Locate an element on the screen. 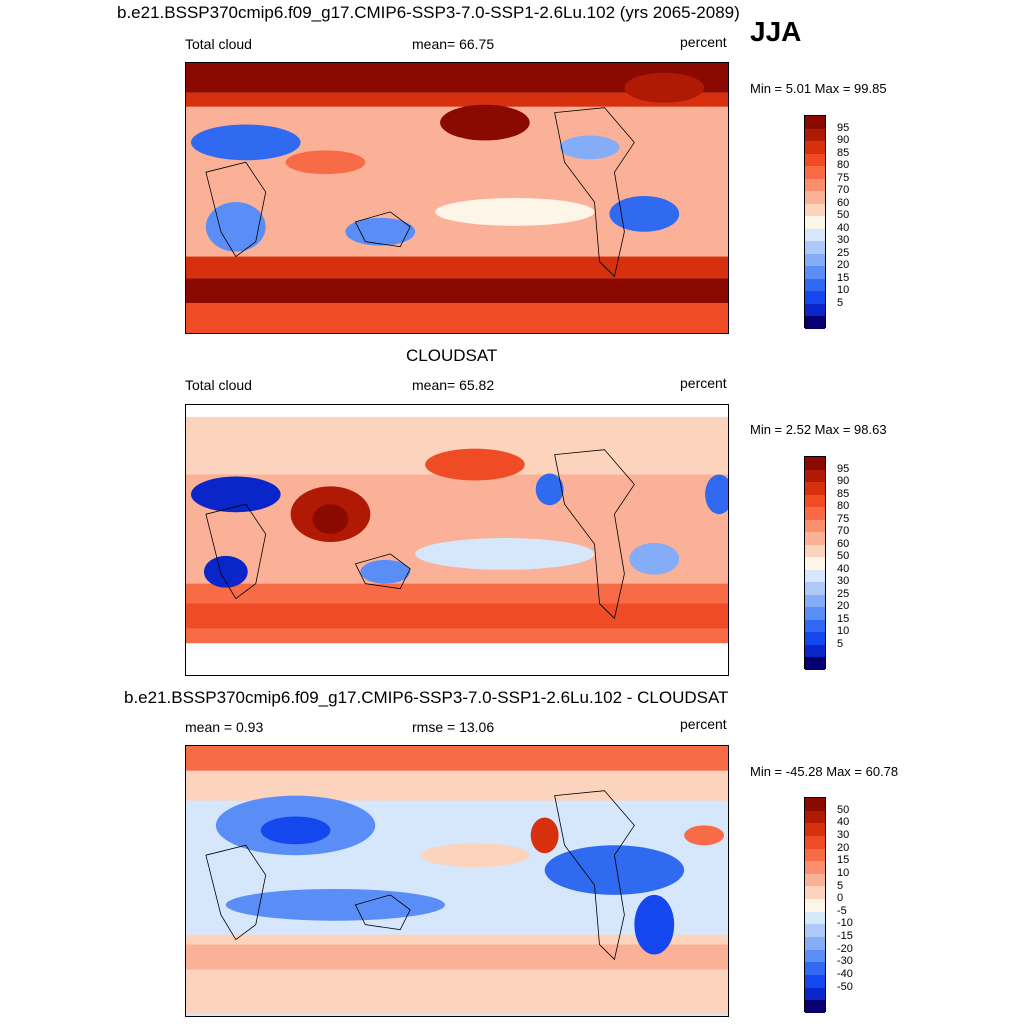 The height and width of the screenshot is (1024, 1024). colorbar-tick-label: 0 is located at coordinates (840, 898).